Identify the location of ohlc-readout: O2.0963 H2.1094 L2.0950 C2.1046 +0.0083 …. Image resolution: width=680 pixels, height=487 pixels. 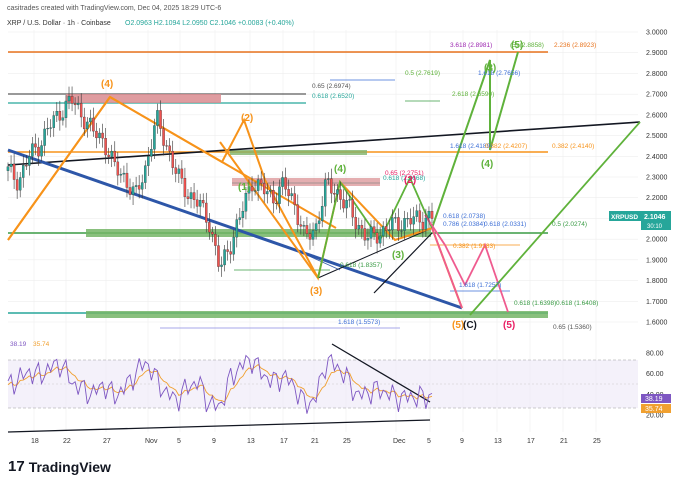
(209, 23).